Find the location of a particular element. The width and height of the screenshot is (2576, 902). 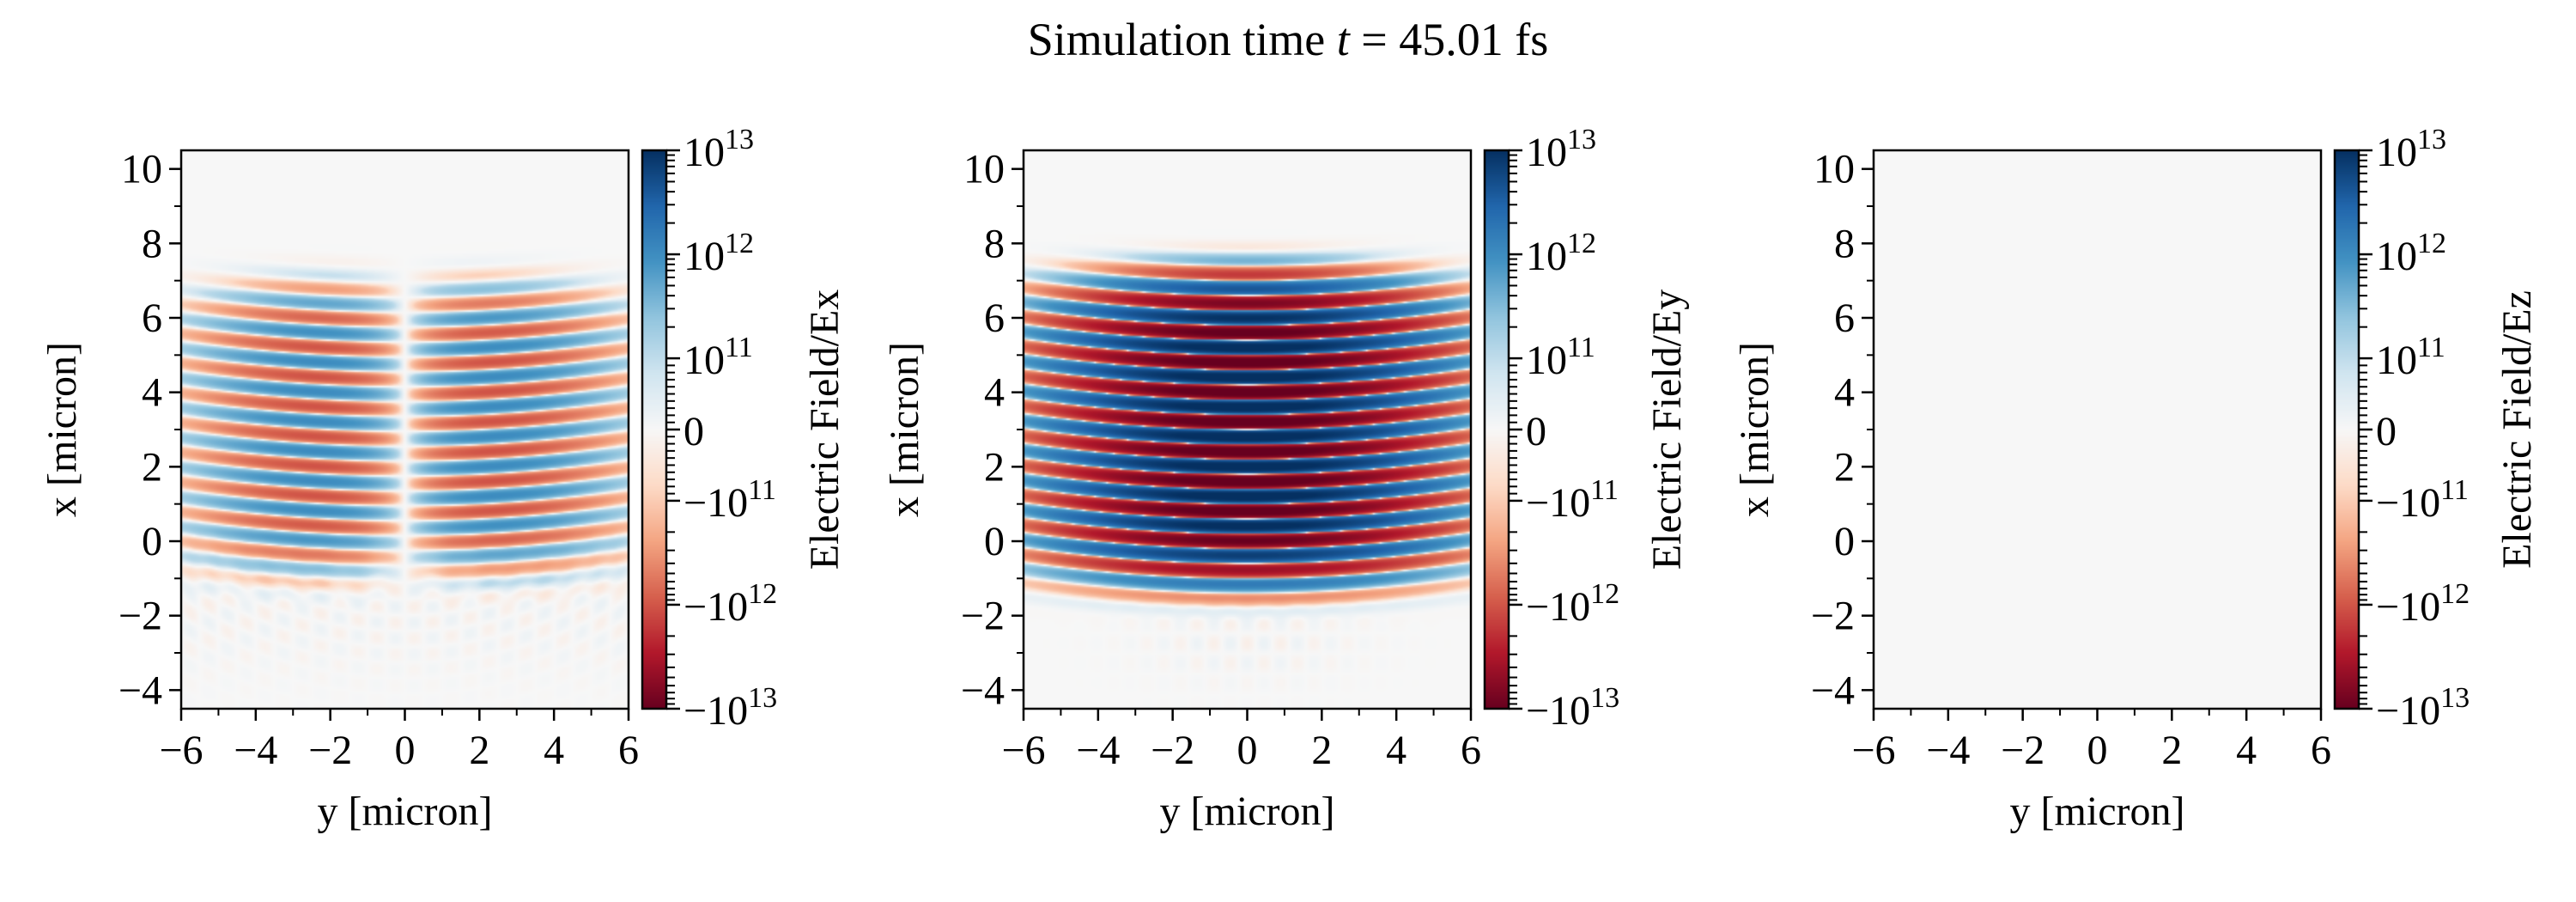

colorbar-label: Electric Field/Ex is located at coordinates (825, 429).